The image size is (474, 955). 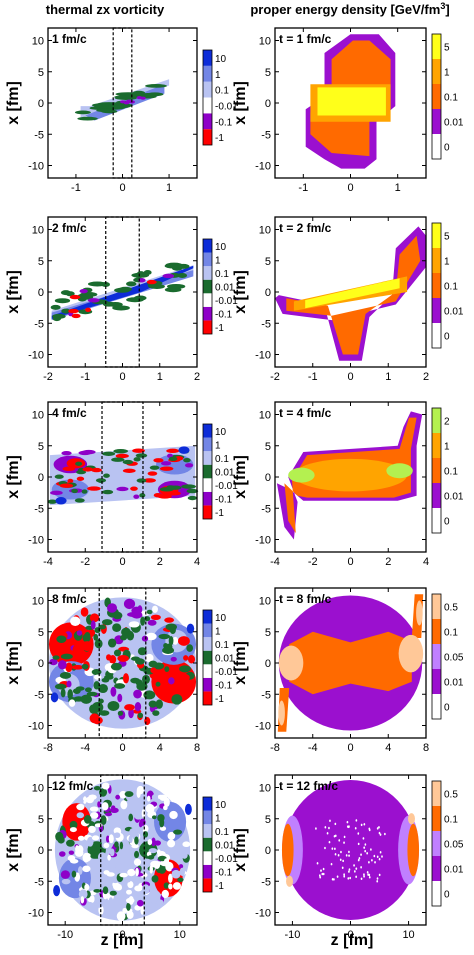 What do you see at coordinates (219, 886) in the screenshot?
I see `legend-label: -1` at bounding box center [219, 886].